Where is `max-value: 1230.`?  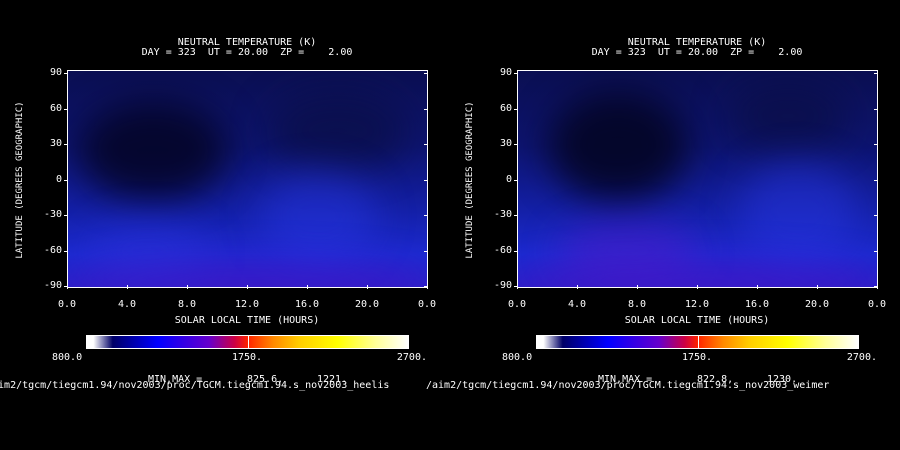 max-value: 1230. is located at coordinates (782, 379).